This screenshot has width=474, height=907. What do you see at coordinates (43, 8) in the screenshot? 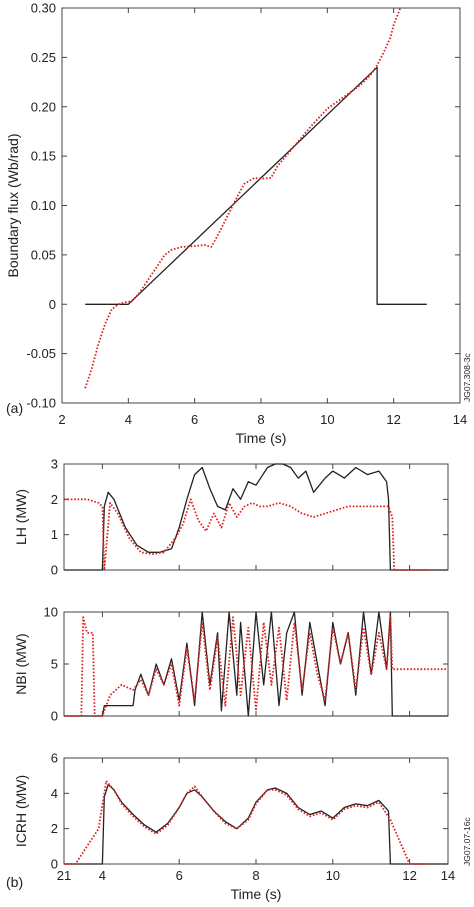
I see `flux-ytick-label: 0.30` at bounding box center [43, 8].